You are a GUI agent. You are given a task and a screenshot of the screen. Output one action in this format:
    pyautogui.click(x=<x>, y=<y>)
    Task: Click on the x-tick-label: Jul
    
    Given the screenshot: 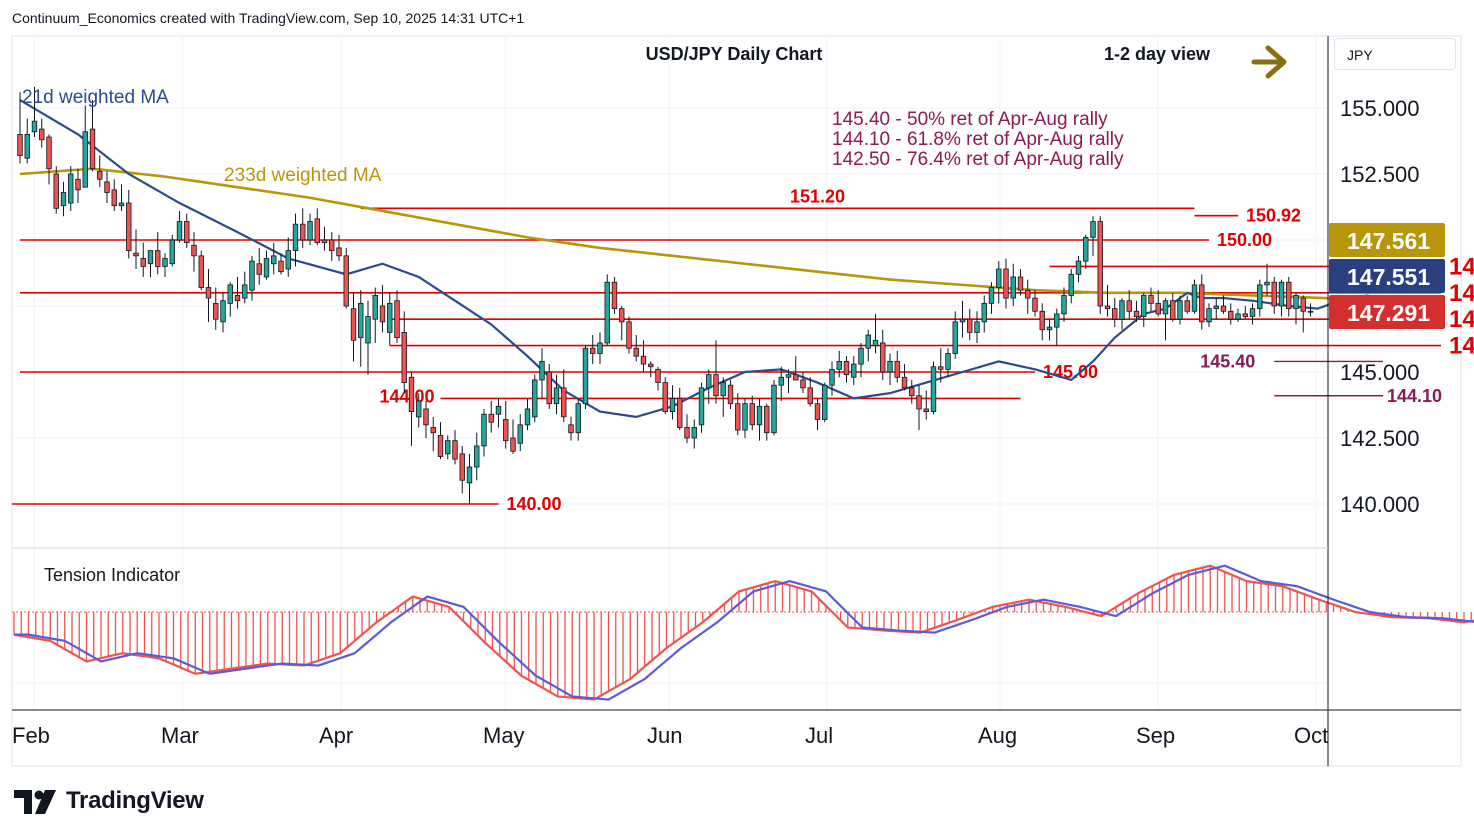 What is the action you would take?
    pyautogui.click(x=819, y=735)
    